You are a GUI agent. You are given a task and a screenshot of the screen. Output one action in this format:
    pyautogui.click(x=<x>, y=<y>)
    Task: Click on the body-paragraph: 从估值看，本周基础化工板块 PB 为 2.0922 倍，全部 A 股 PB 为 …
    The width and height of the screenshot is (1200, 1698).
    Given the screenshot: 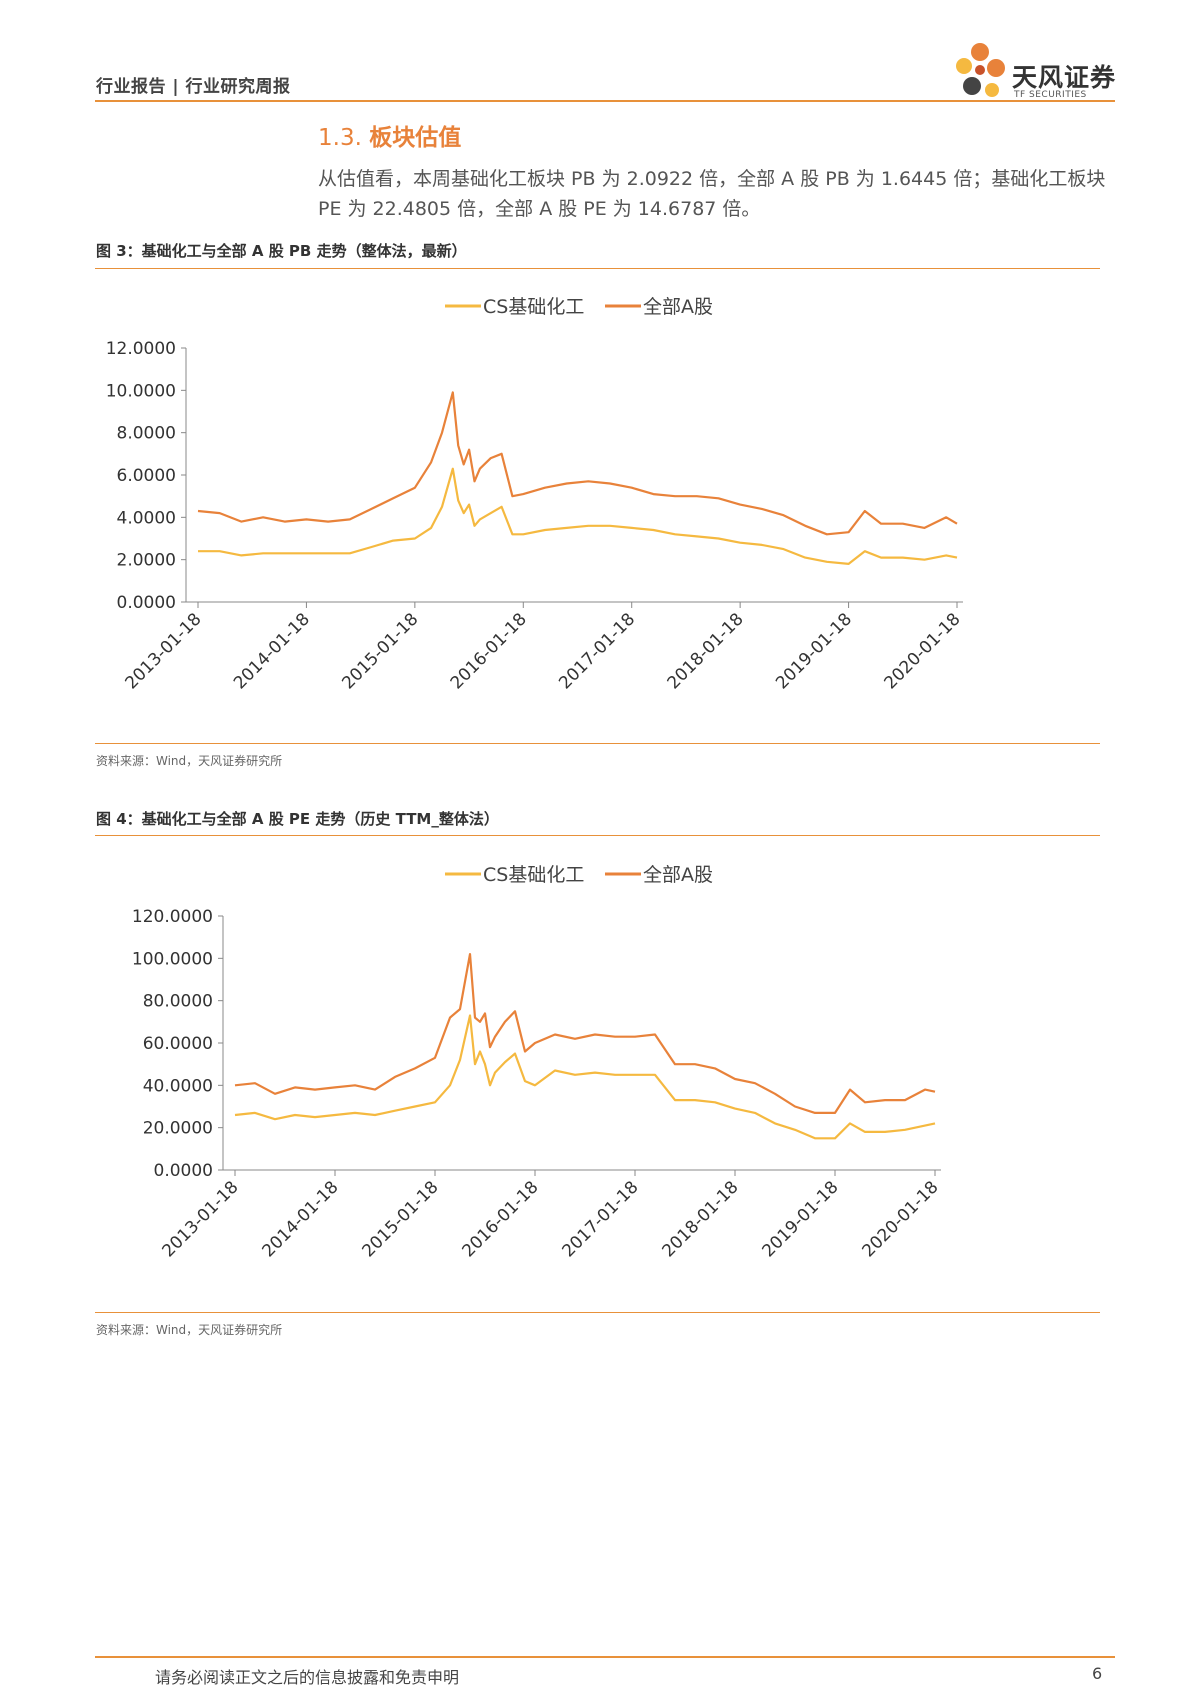 What is the action you would take?
    pyautogui.click(x=712, y=194)
    